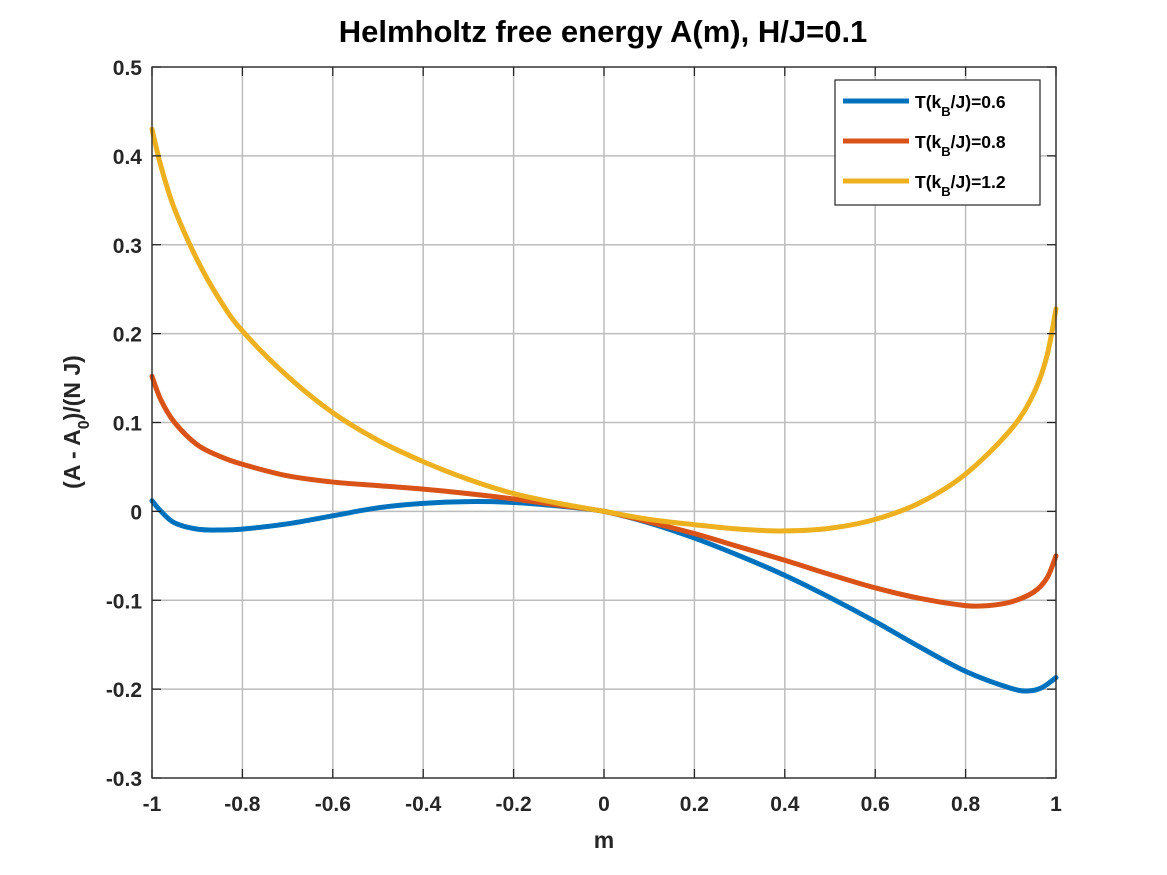 The image size is (1167, 875). Describe the element at coordinates (1056, 804) in the screenshot. I see `x-tick-label: 1` at that location.